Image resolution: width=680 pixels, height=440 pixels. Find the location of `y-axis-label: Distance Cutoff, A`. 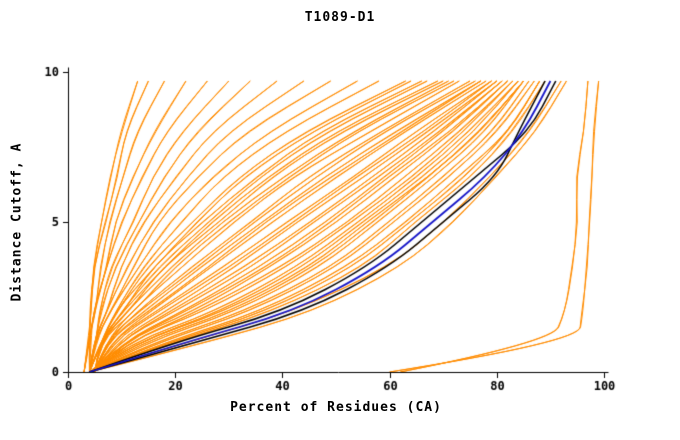

y-axis-label: Distance Cutoff, A is located at coordinates (17, 222).